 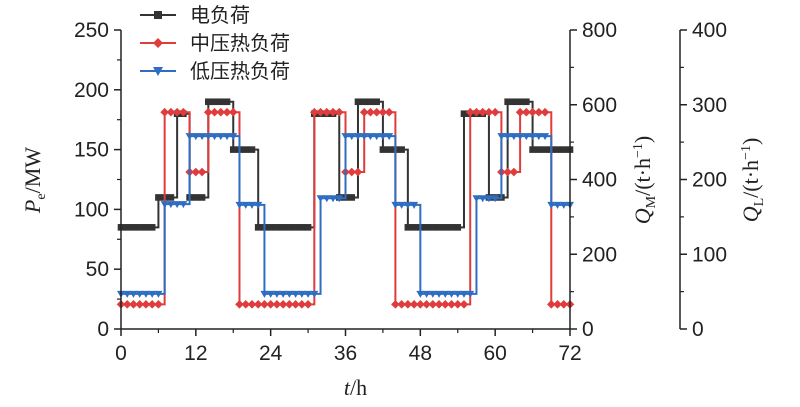 What do you see at coordinates (195, 15) in the screenshot?
I see `legend-item-0: 电负荷` at bounding box center [195, 15].